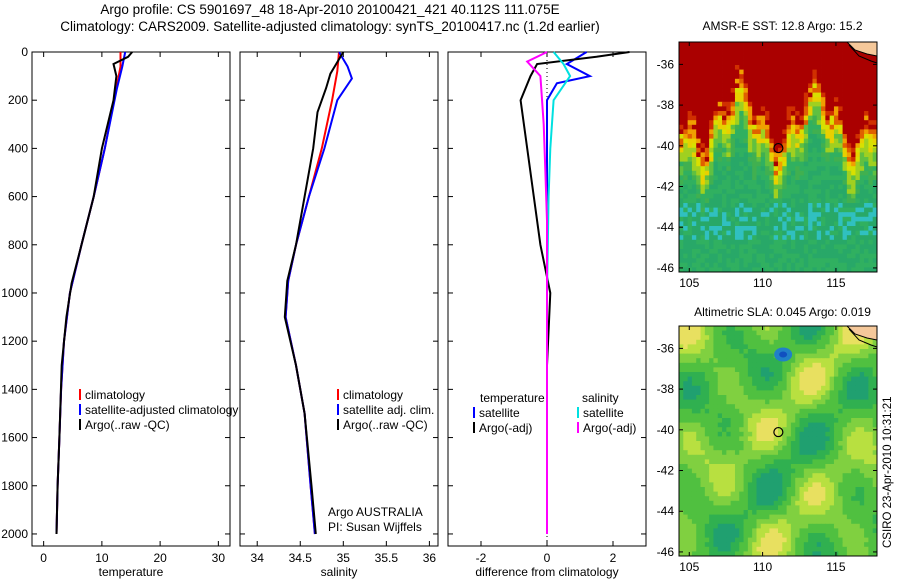 The image size is (900, 580). Describe the element at coordinates (18, 245) in the screenshot. I see `ytick-label: 800` at that location.